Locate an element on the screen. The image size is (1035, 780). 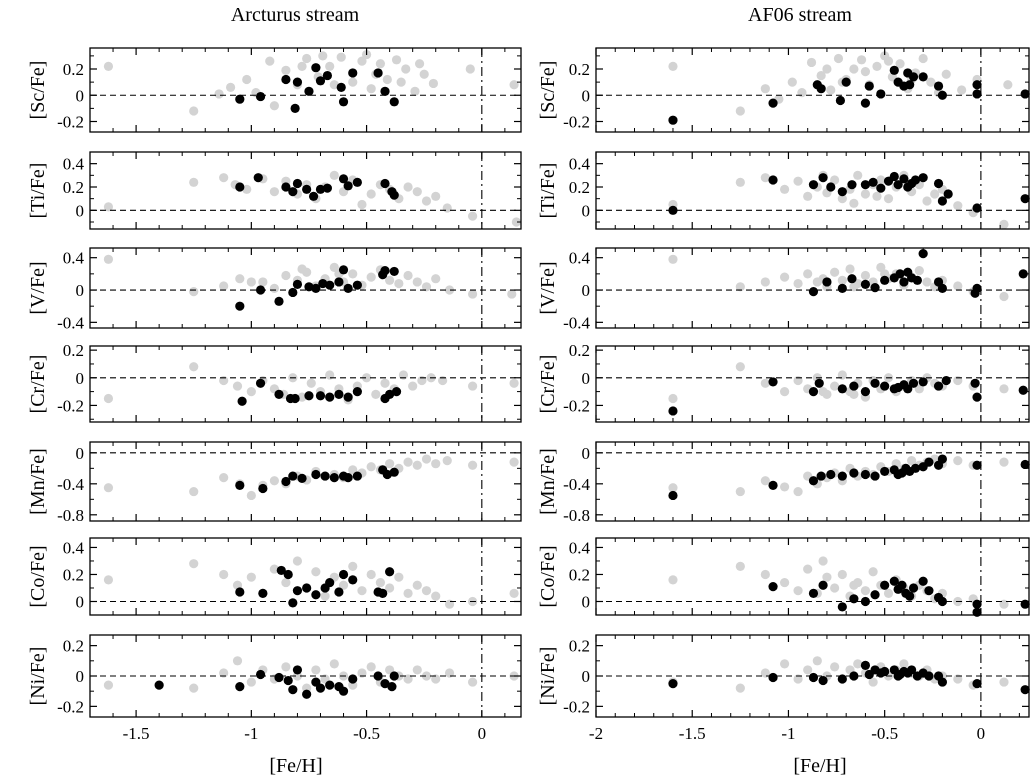
x-tick-label: 0 is located at coordinates (981, 733).